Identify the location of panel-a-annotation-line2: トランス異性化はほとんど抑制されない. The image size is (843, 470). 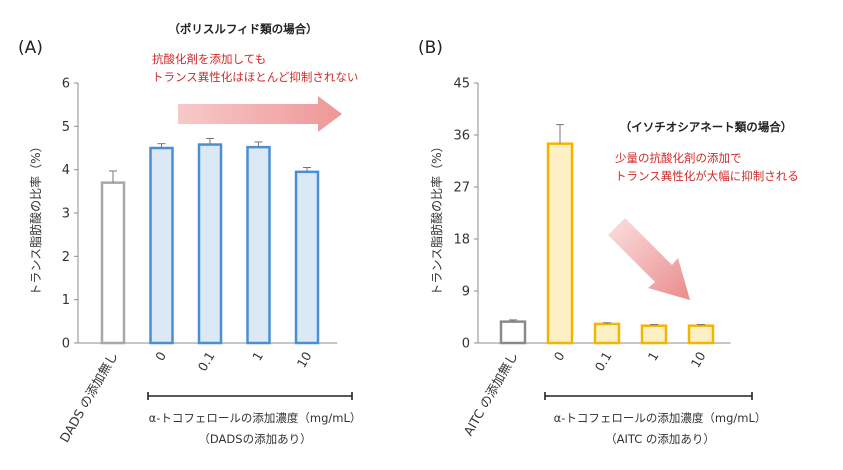
(255, 77).